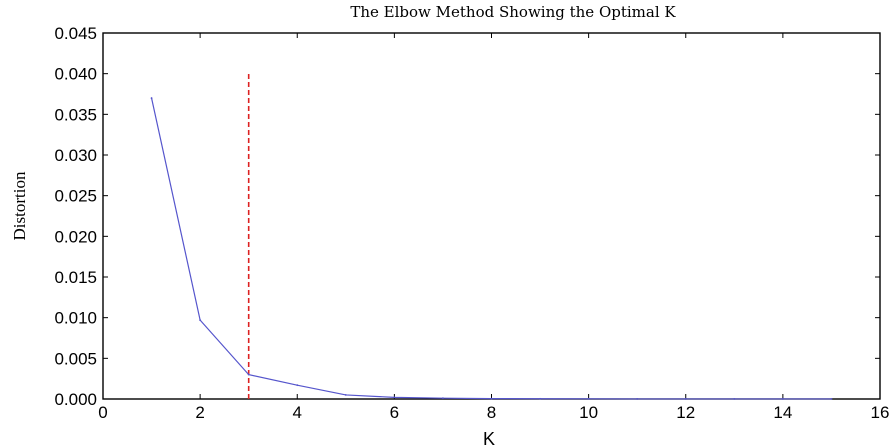  I want to click on y-tick-label: 0.020, so click(75, 236).